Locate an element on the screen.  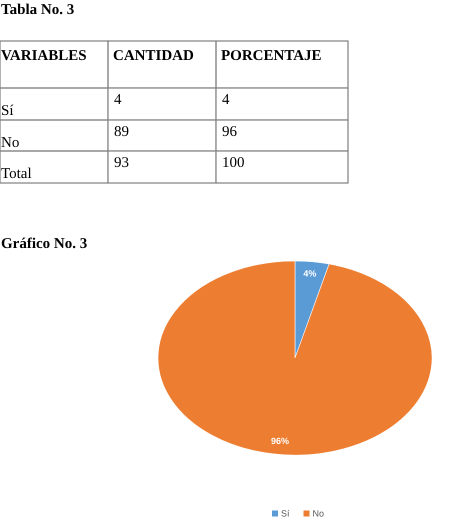
chart-title: Tabla No. 3 is located at coordinates (37, 10).